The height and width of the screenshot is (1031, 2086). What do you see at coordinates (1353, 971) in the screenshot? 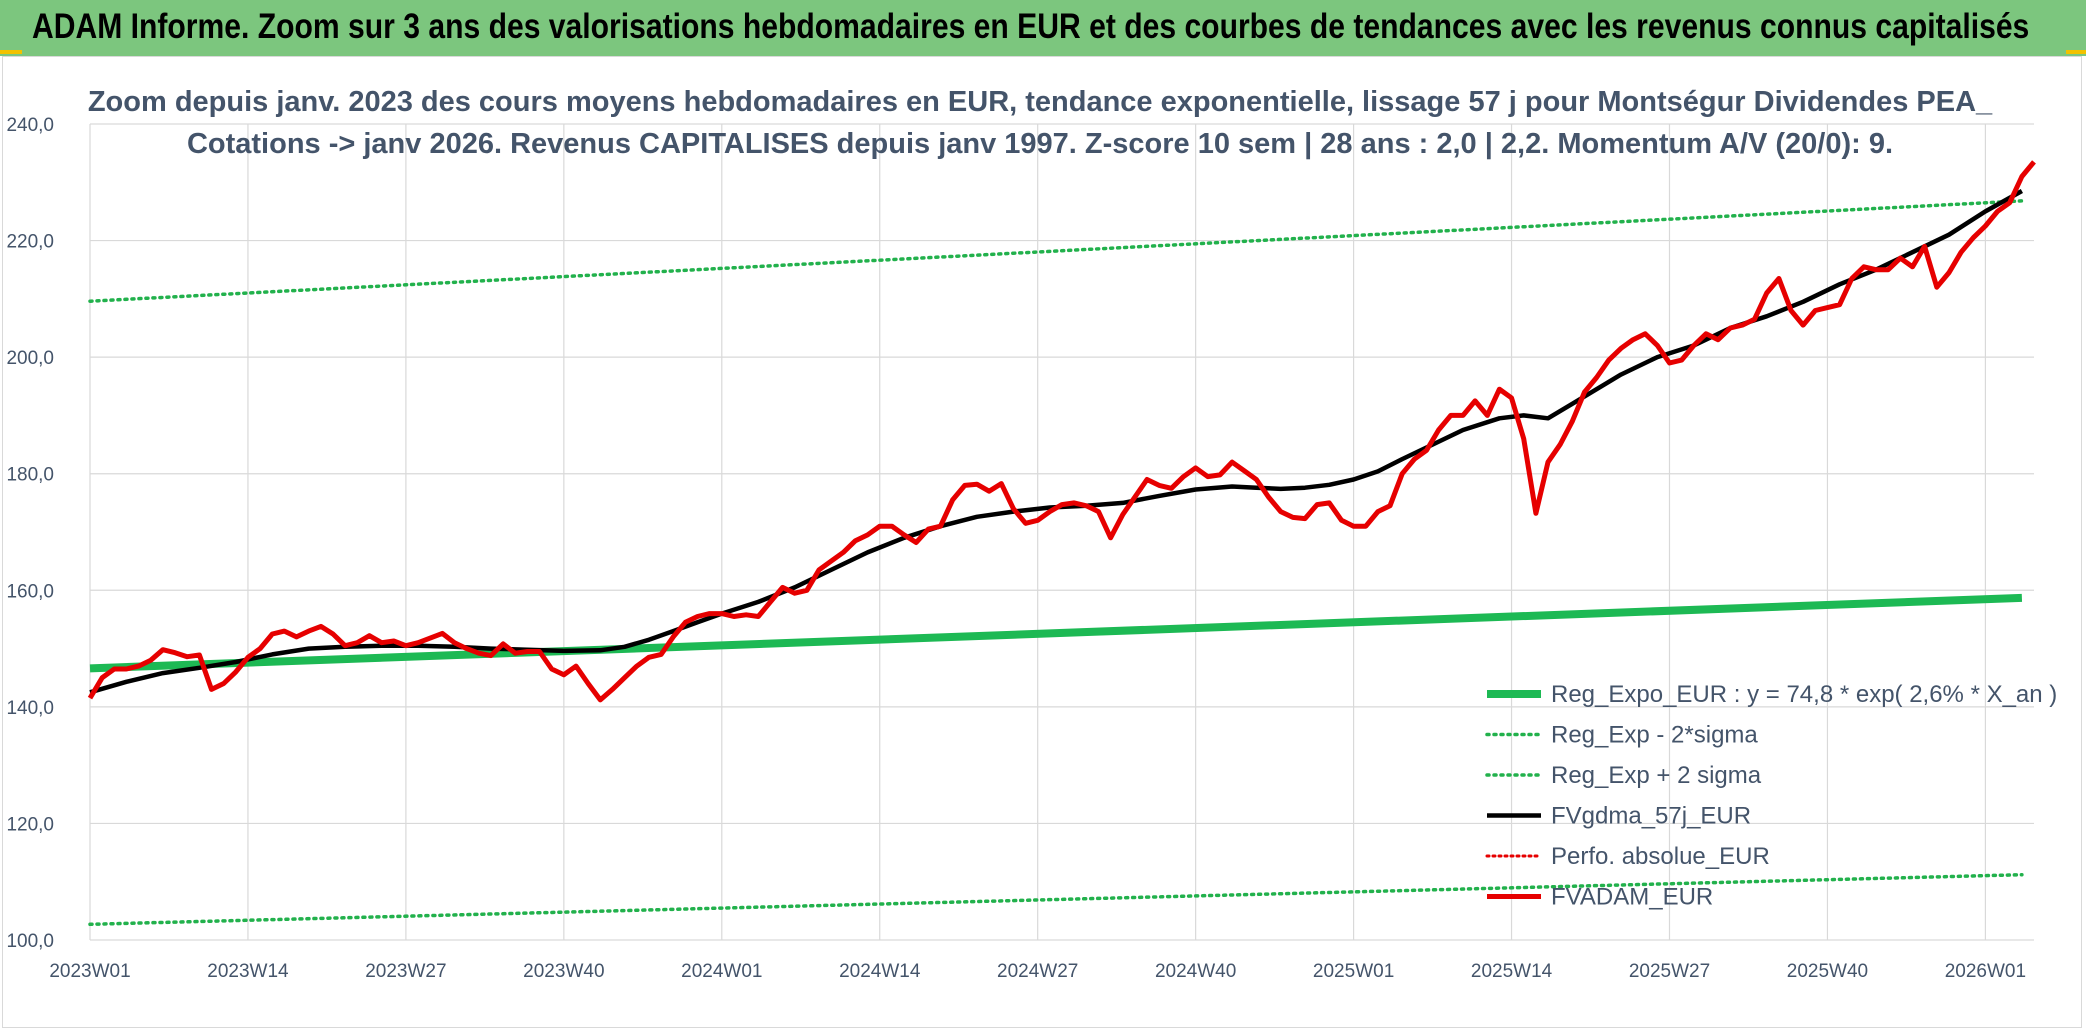
I see `x-tick-label: 2025W01` at bounding box center [1353, 971].